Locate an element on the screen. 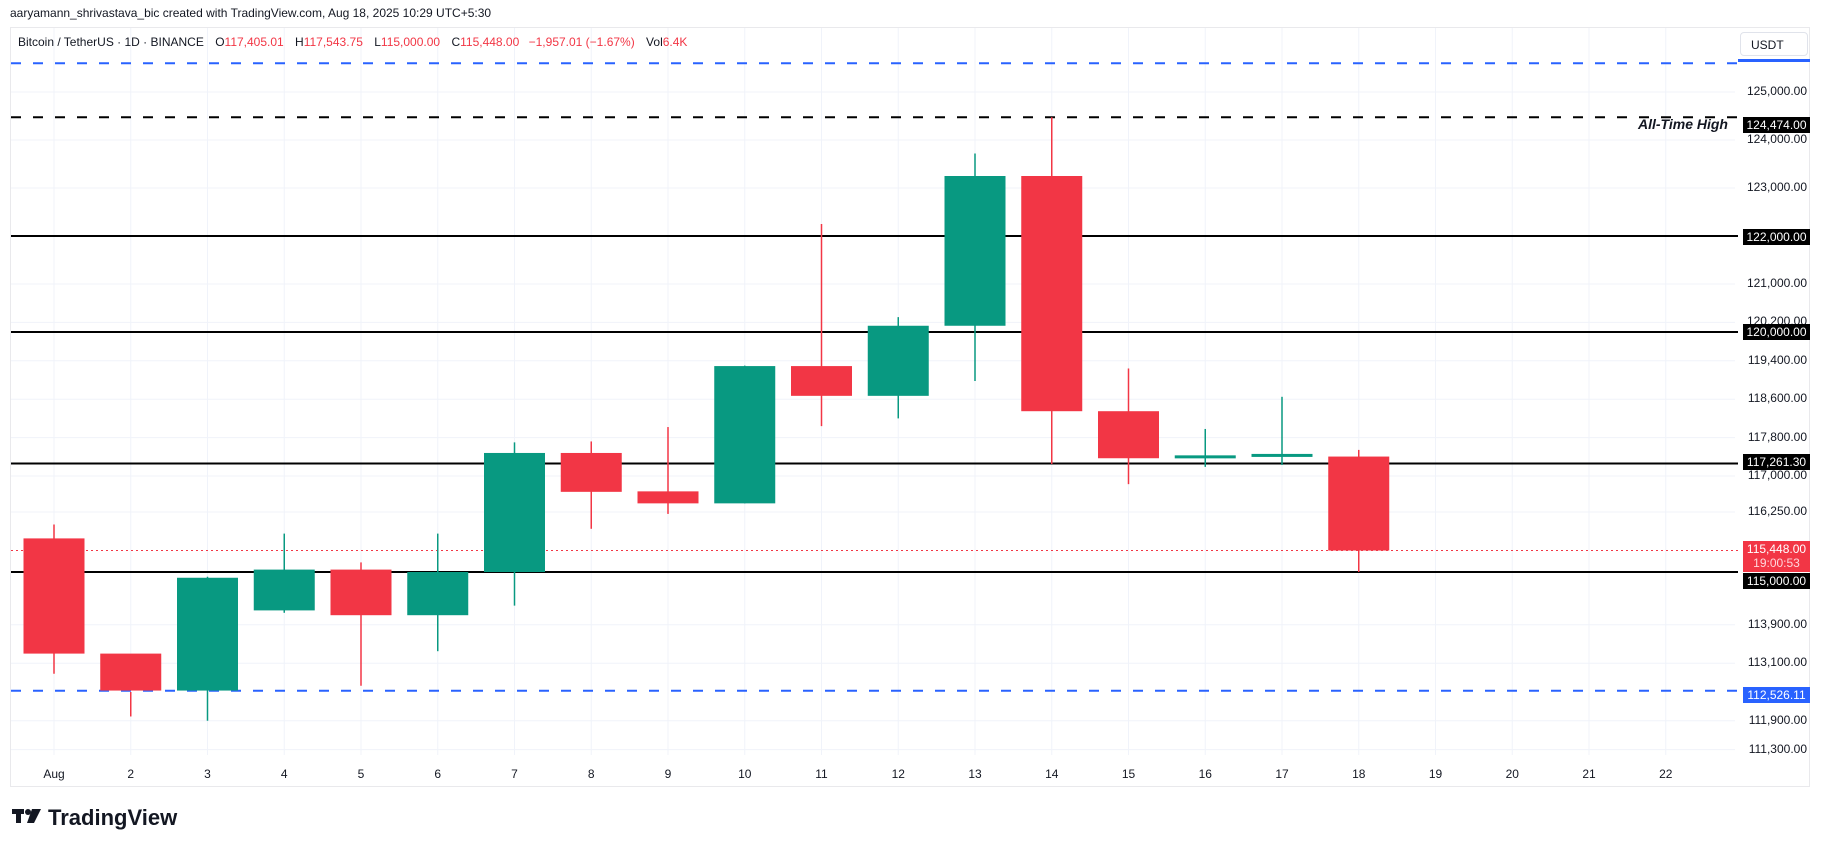 This screenshot has height=849, width=1825. price-tick-label: 111,300.00 is located at coordinates (1777, 748).